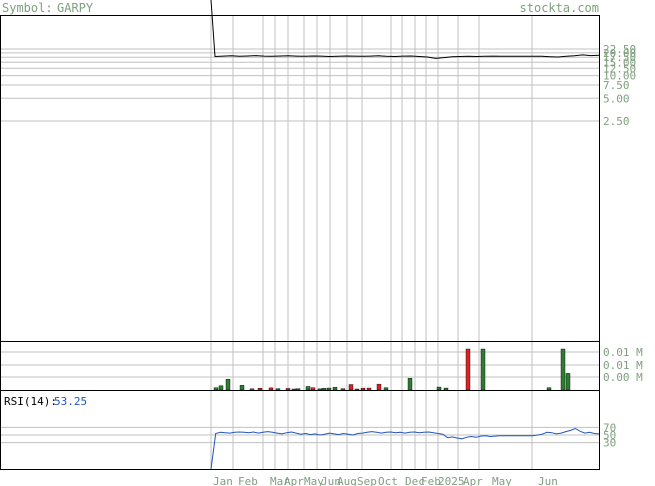  Describe the element at coordinates (616, 85) in the screenshot. I see `price-tick-label: 7.50` at that location.